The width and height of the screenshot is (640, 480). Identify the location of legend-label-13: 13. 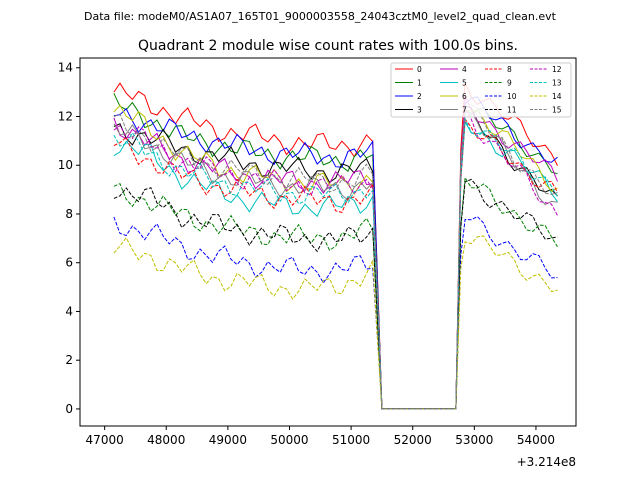
(557, 83).